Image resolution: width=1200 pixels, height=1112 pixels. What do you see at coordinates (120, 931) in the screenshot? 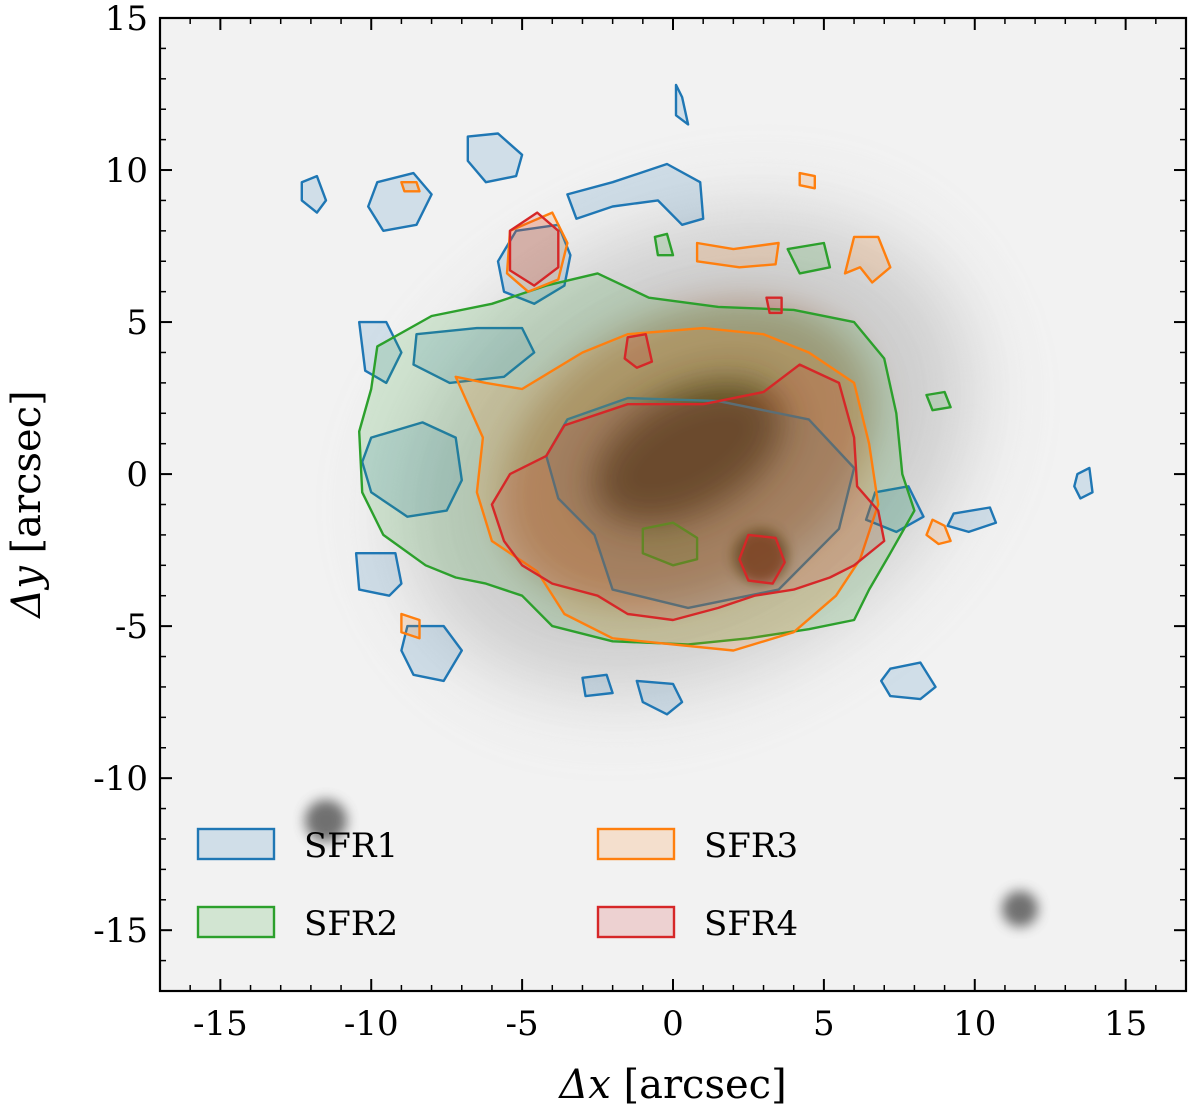
I see `y-tick-label: -15` at bounding box center [120, 931].